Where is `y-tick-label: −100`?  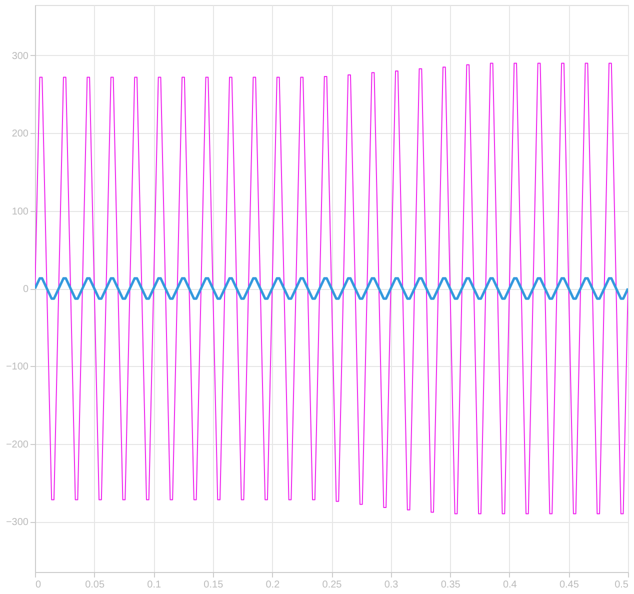 y-tick-label: −100 is located at coordinates (17, 367).